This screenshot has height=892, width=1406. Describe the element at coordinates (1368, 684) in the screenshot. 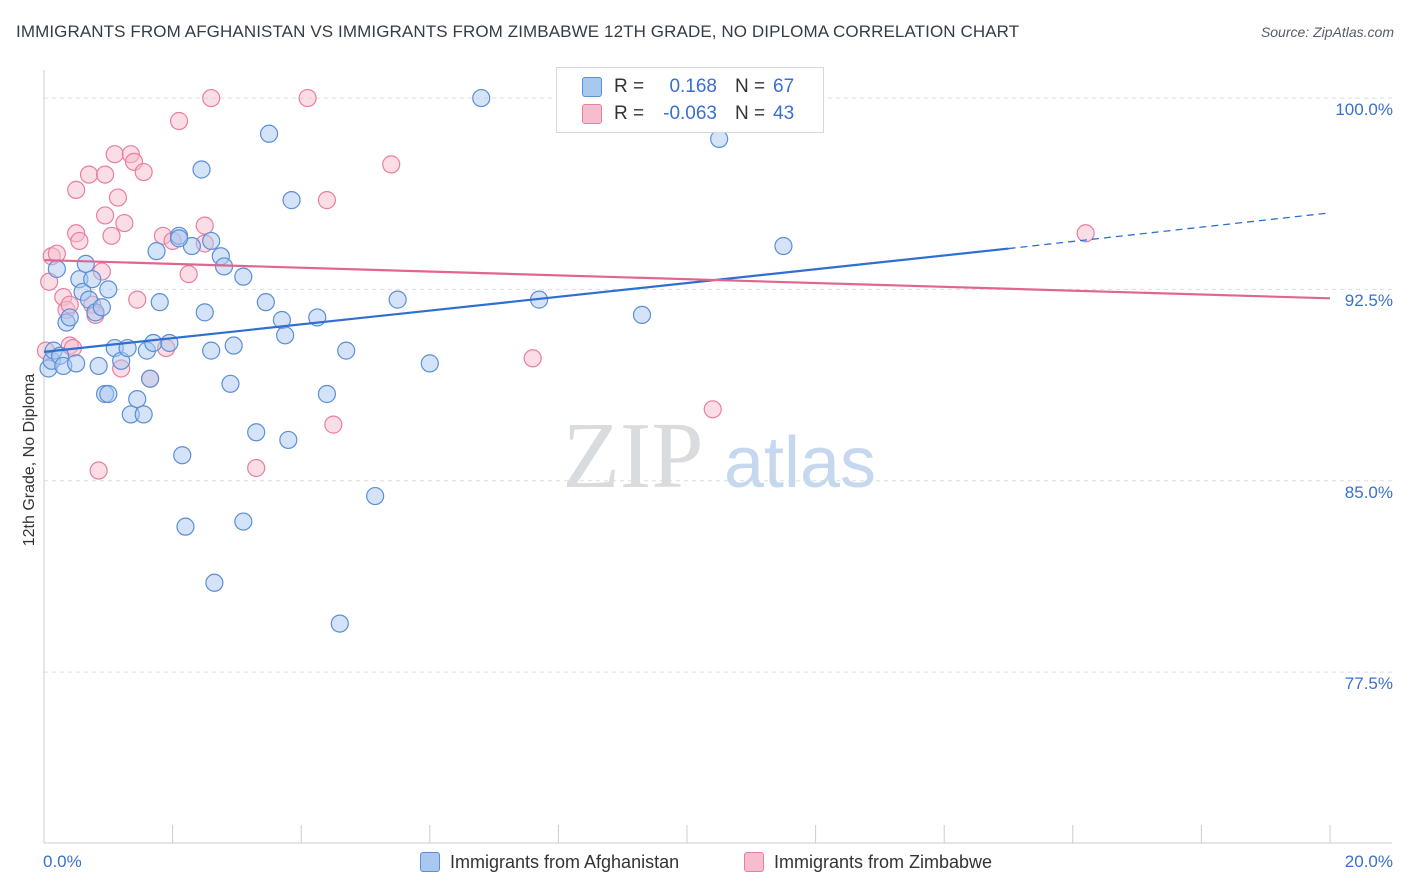

I see `y-tick-label: 77.5%` at that location.